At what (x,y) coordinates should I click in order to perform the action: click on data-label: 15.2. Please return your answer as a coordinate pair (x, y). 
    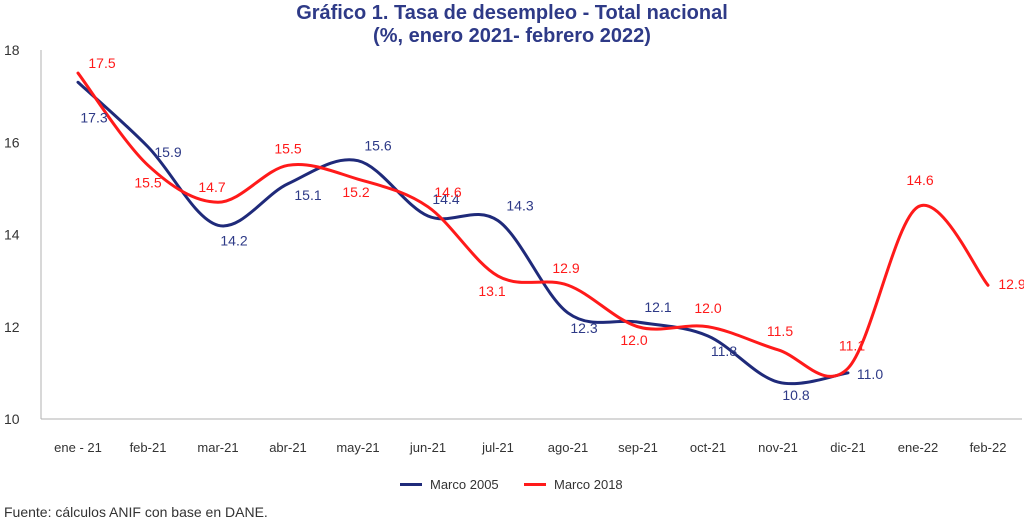
    Looking at the image, I should click on (355, 192).